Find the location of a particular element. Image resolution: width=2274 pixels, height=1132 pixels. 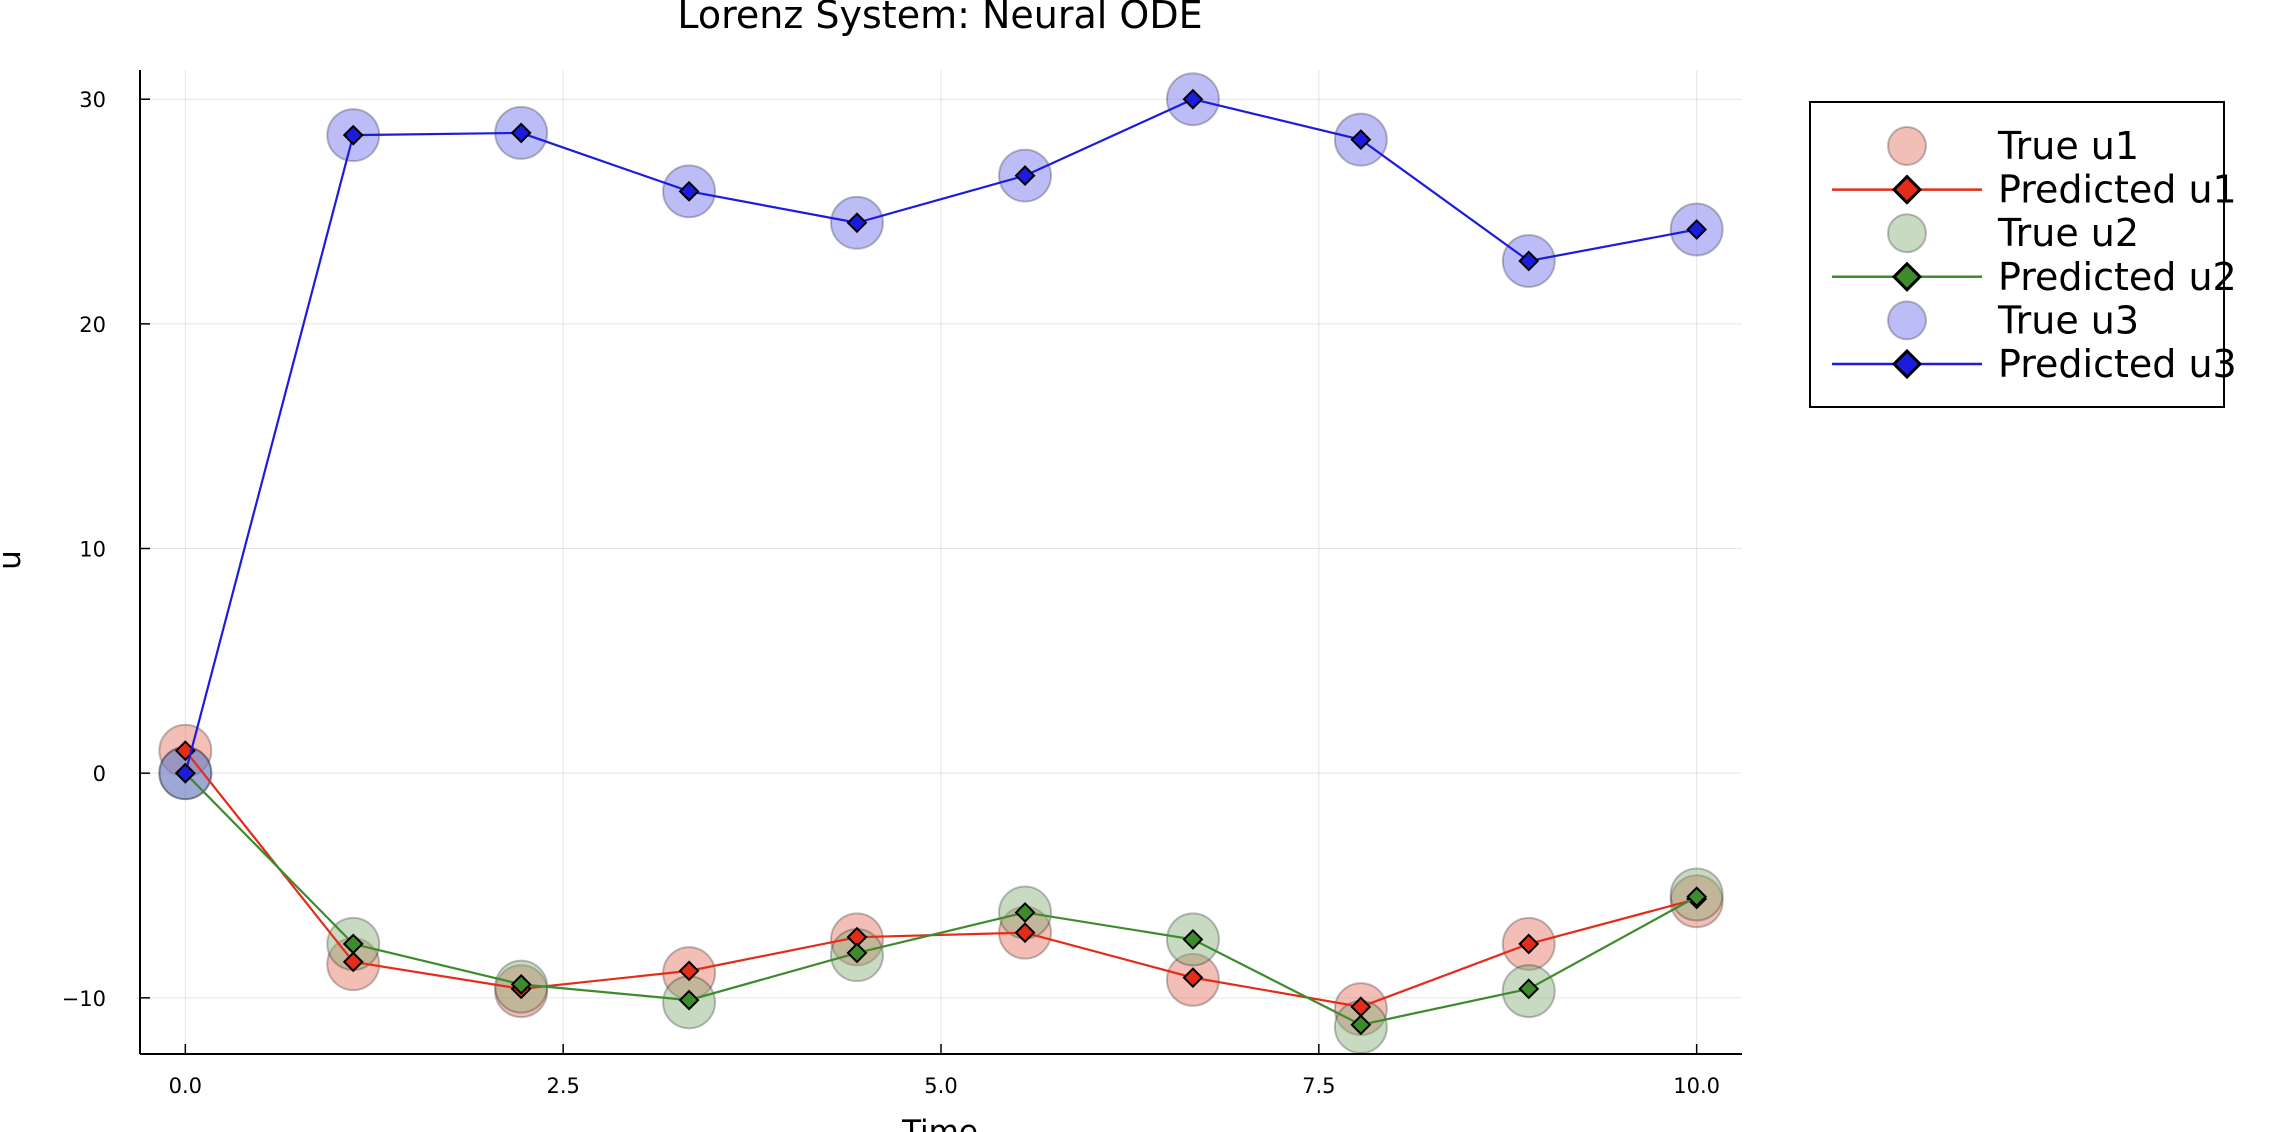

x-tick-label: 2.5 is located at coordinates (562, 1086).